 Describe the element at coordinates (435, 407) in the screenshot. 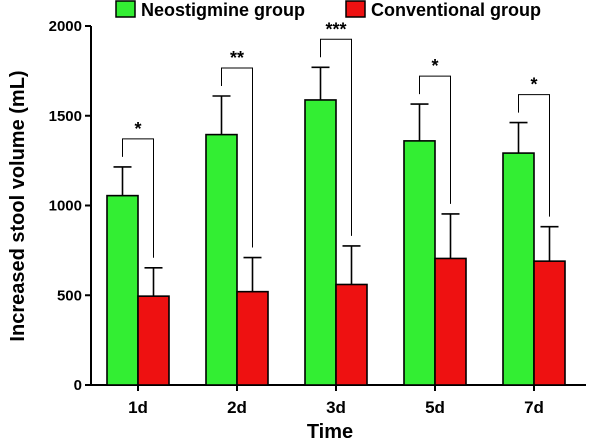

I see `x-tick-label-5d: 5d` at that location.